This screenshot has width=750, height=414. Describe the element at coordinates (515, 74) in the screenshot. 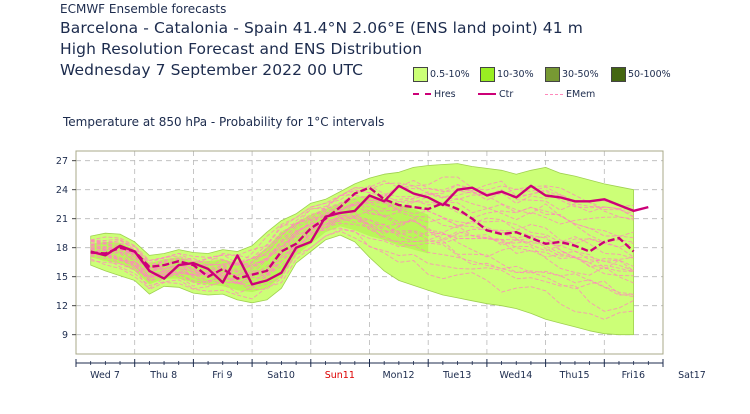

I see `legend-label-10-30: 10-30%` at that location.